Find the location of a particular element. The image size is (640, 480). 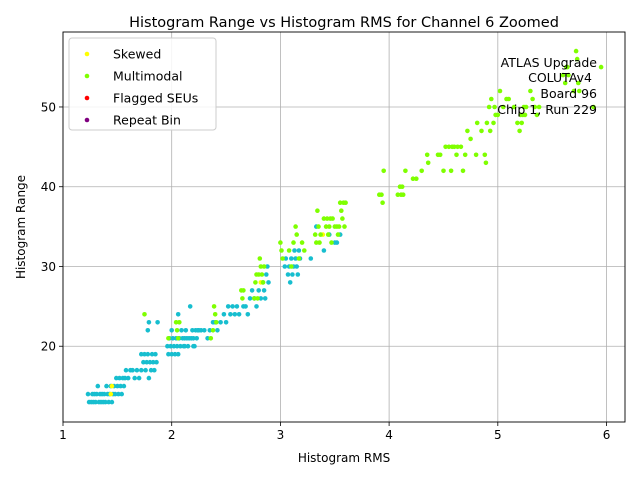

x-axis-label: Histogram RMS is located at coordinates (344, 458).